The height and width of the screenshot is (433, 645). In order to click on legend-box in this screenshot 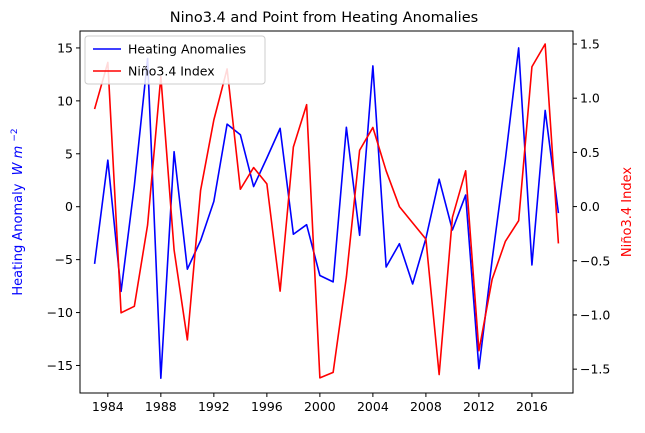, I will do `click(175, 60)`.